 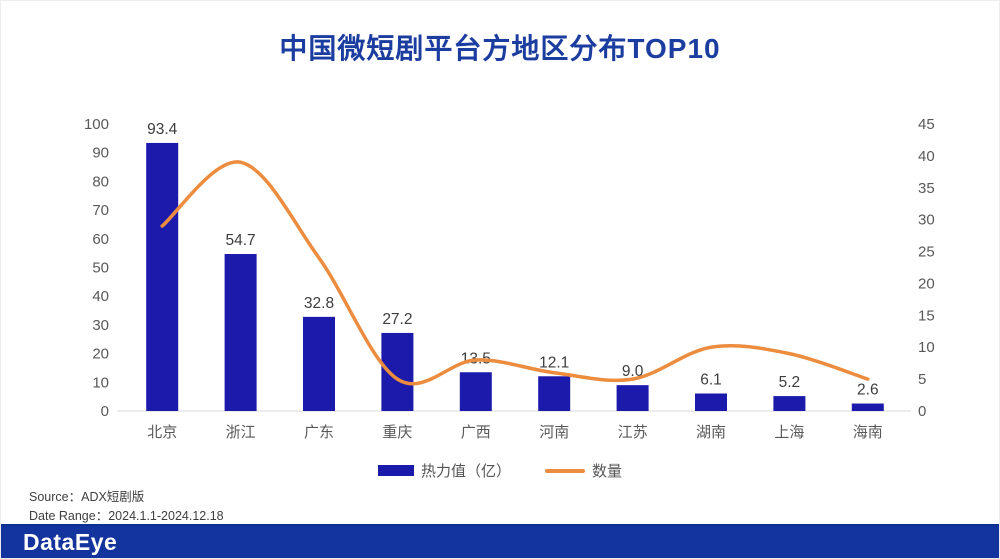 What do you see at coordinates (319, 303) in the screenshot?
I see `bar-value-label: 32.8` at bounding box center [319, 303].